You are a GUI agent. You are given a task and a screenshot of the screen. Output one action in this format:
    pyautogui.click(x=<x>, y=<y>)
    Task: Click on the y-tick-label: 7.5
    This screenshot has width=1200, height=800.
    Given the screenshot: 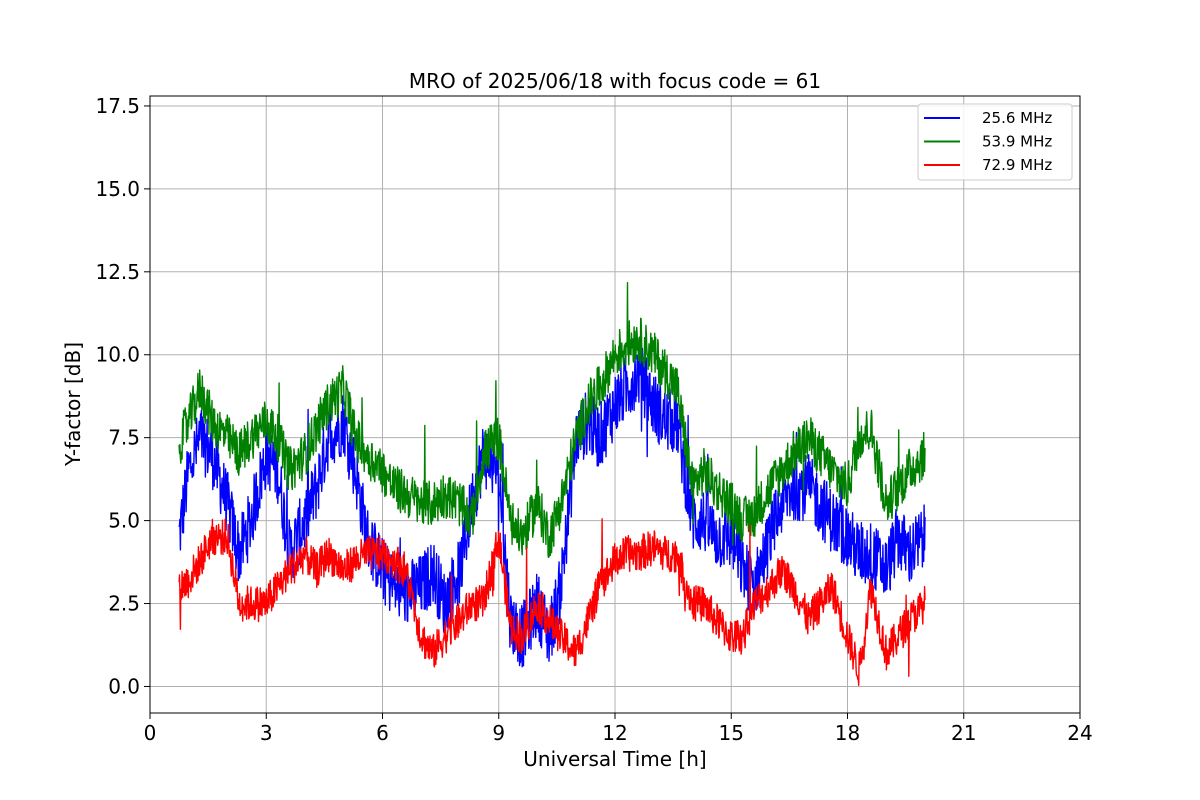 What is the action you would take?
    pyautogui.click(x=124, y=438)
    